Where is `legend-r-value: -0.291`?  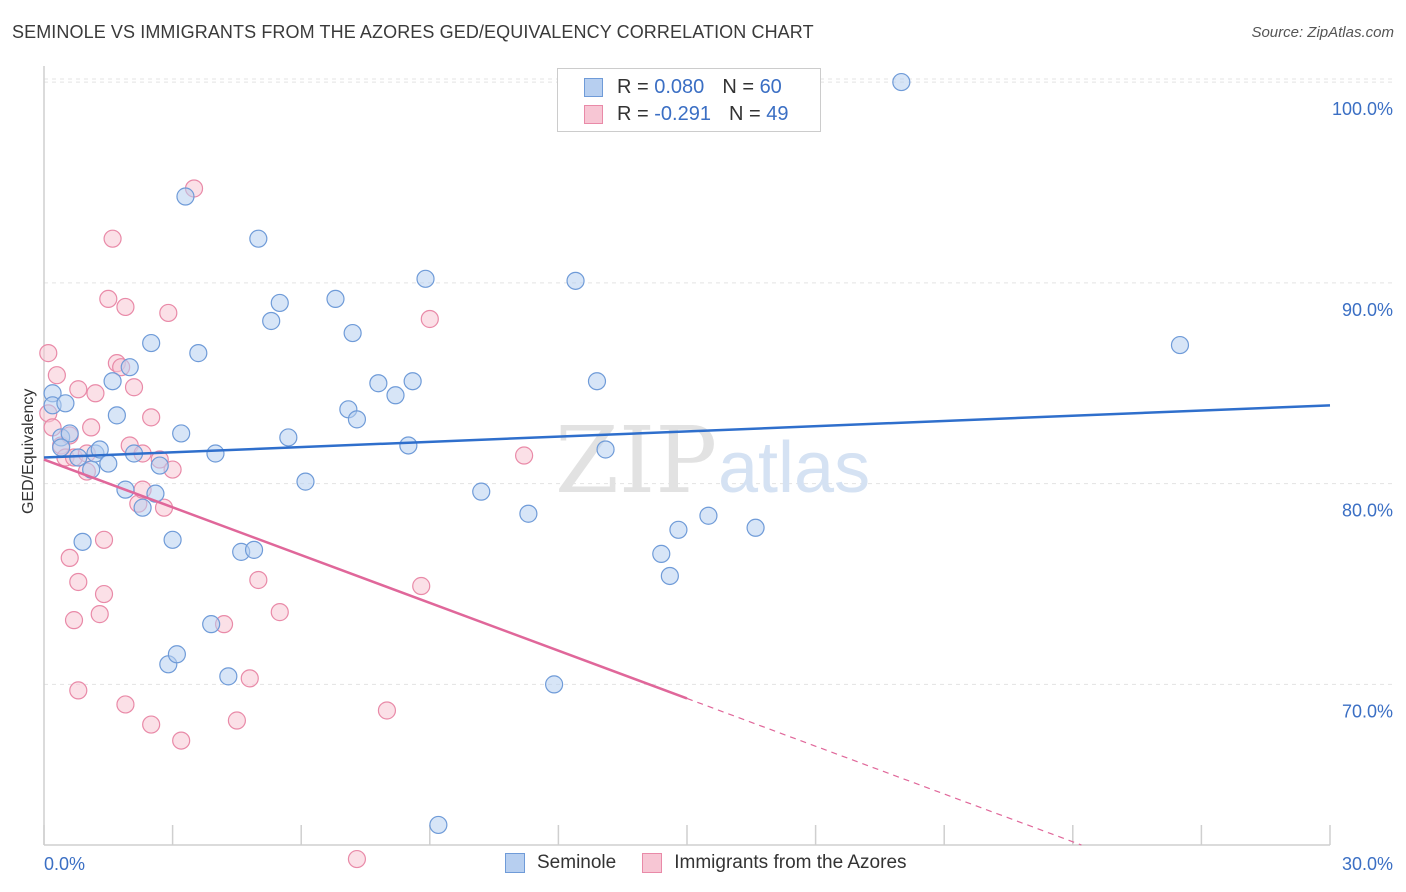 legend-r-value: -0.291 is located at coordinates (682, 113).